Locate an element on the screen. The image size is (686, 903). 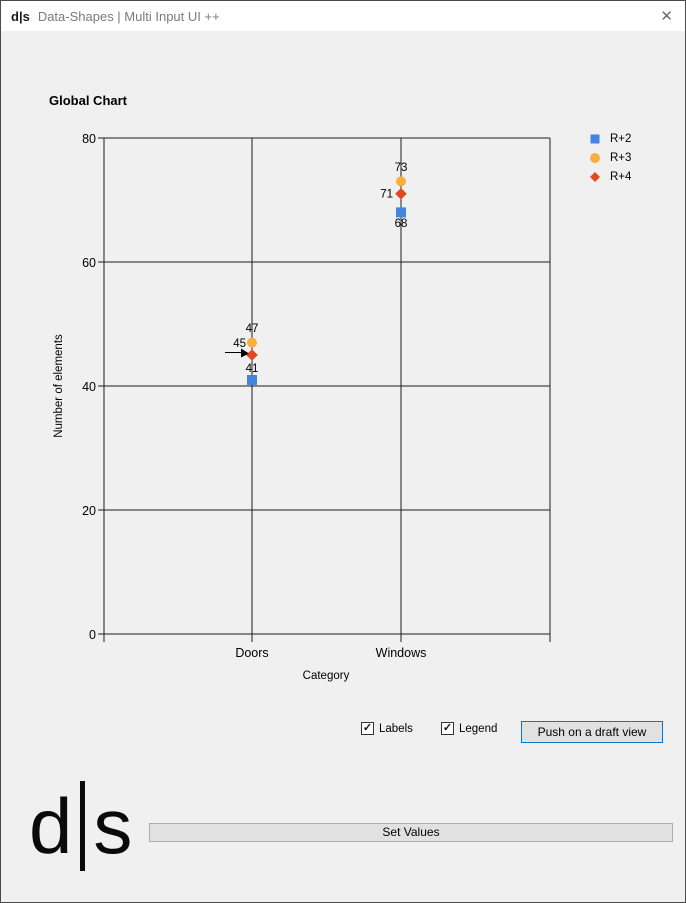
legend-checkbox-label: Legend is located at coordinates (478, 728).